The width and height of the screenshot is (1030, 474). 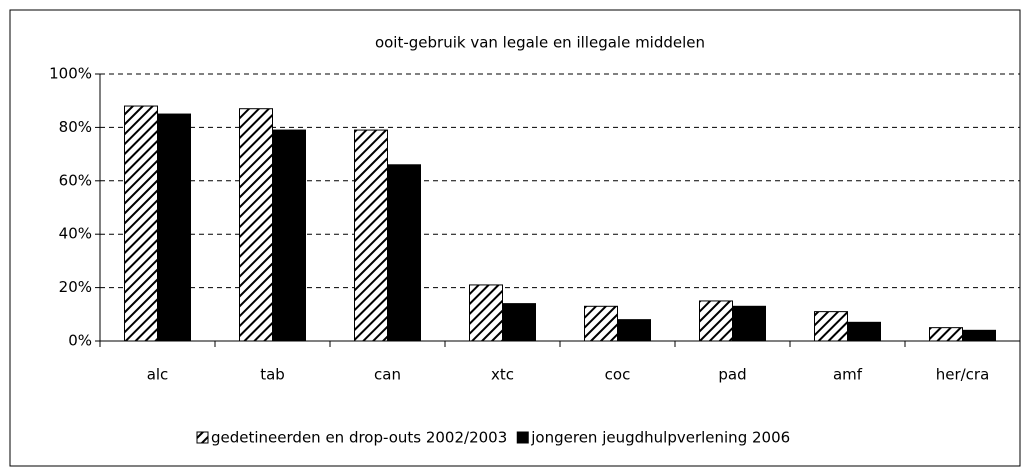 What do you see at coordinates (848, 375) in the screenshot?
I see `x-tick-label: amf` at bounding box center [848, 375].